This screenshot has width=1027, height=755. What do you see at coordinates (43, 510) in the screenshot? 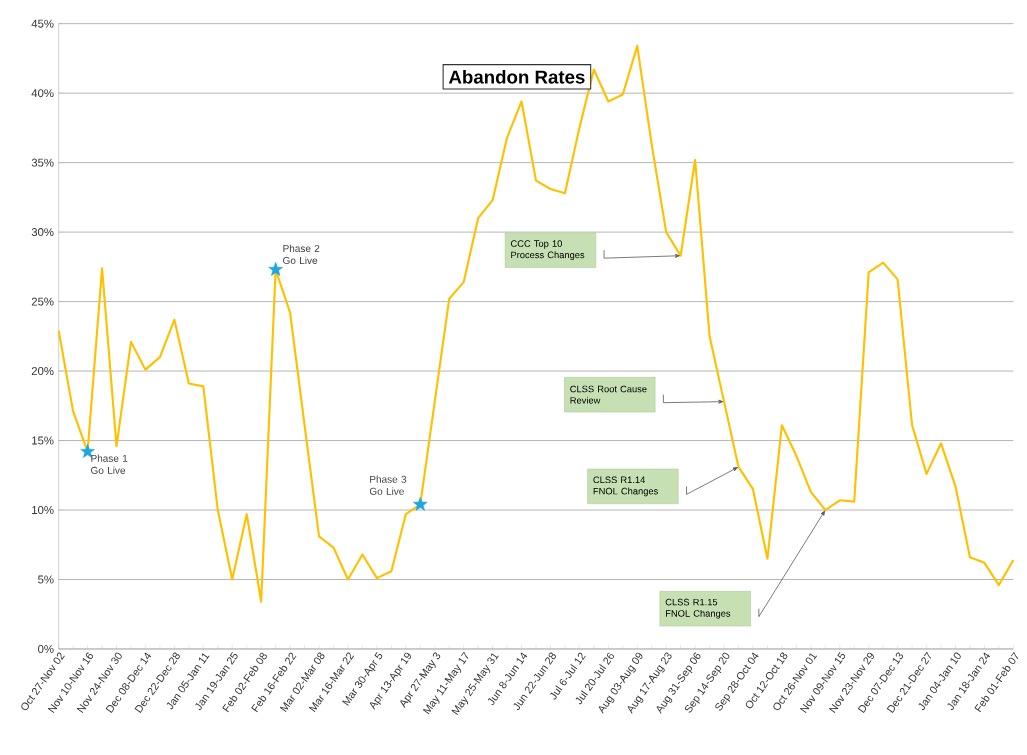
I see `y-tick-label: 10%` at bounding box center [43, 510].